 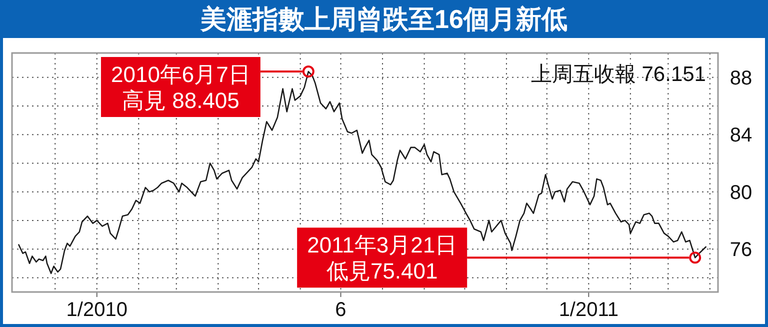 What do you see at coordinates (97, 310) in the screenshot?
I see `x-tick-label: 1/2010` at bounding box center [97, 310].